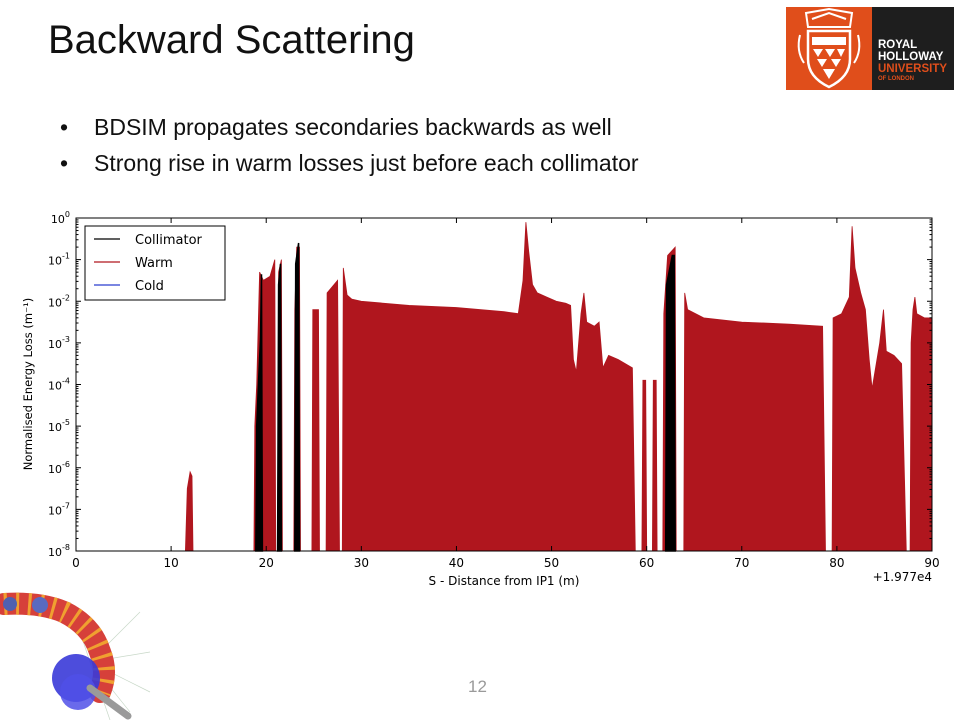 The height and width of the screenshot is (720, 960). I want to click on x-tick-label: 30, so click(361, 563).